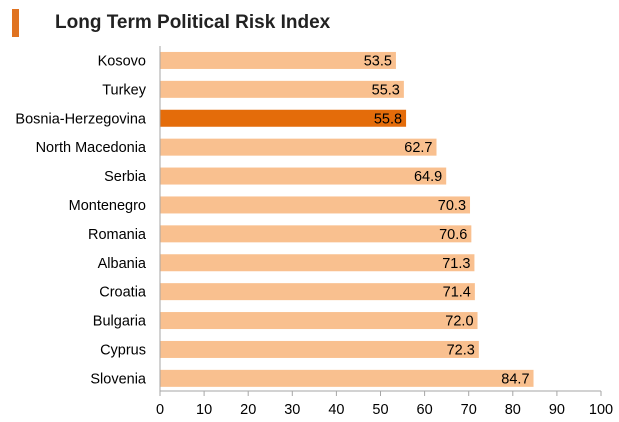 This screenshot has width=619, height=422. What do you see at coordinates (122, 264) in the screenshot?
I see `category-label-albania: Albania` at bounding box center [122, 264].